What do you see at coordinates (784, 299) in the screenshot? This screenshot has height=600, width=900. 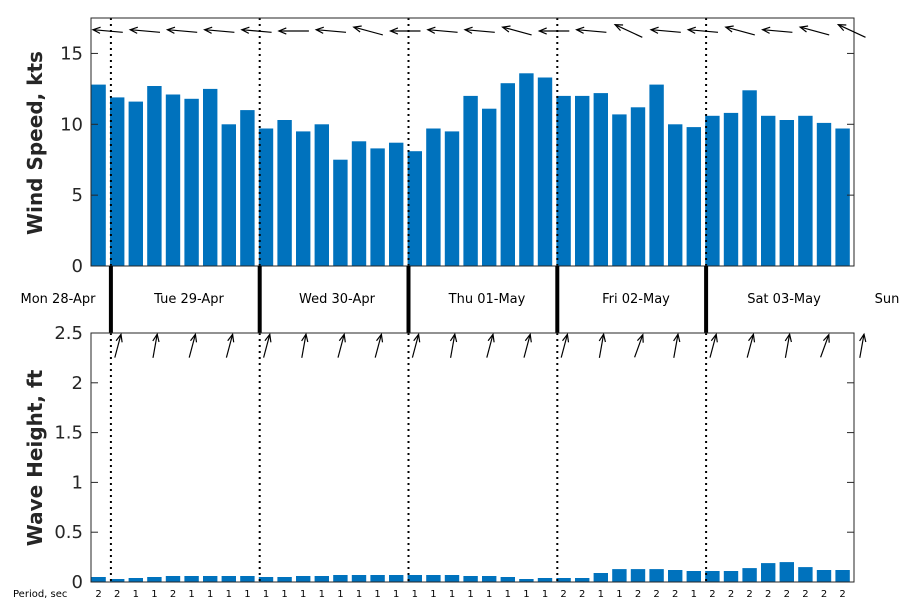 I see `day-label: Sat 03-May` at bounding box center [784, 299].